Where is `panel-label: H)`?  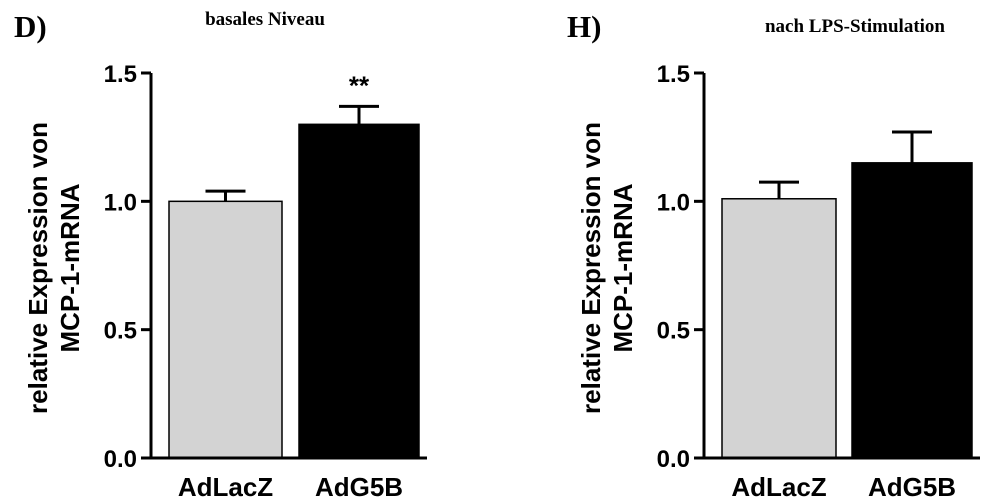 panel-label: H) is located at coordinates (584, 26).